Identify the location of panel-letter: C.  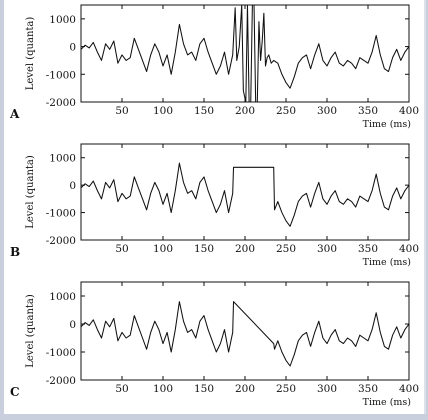
(15, 392).